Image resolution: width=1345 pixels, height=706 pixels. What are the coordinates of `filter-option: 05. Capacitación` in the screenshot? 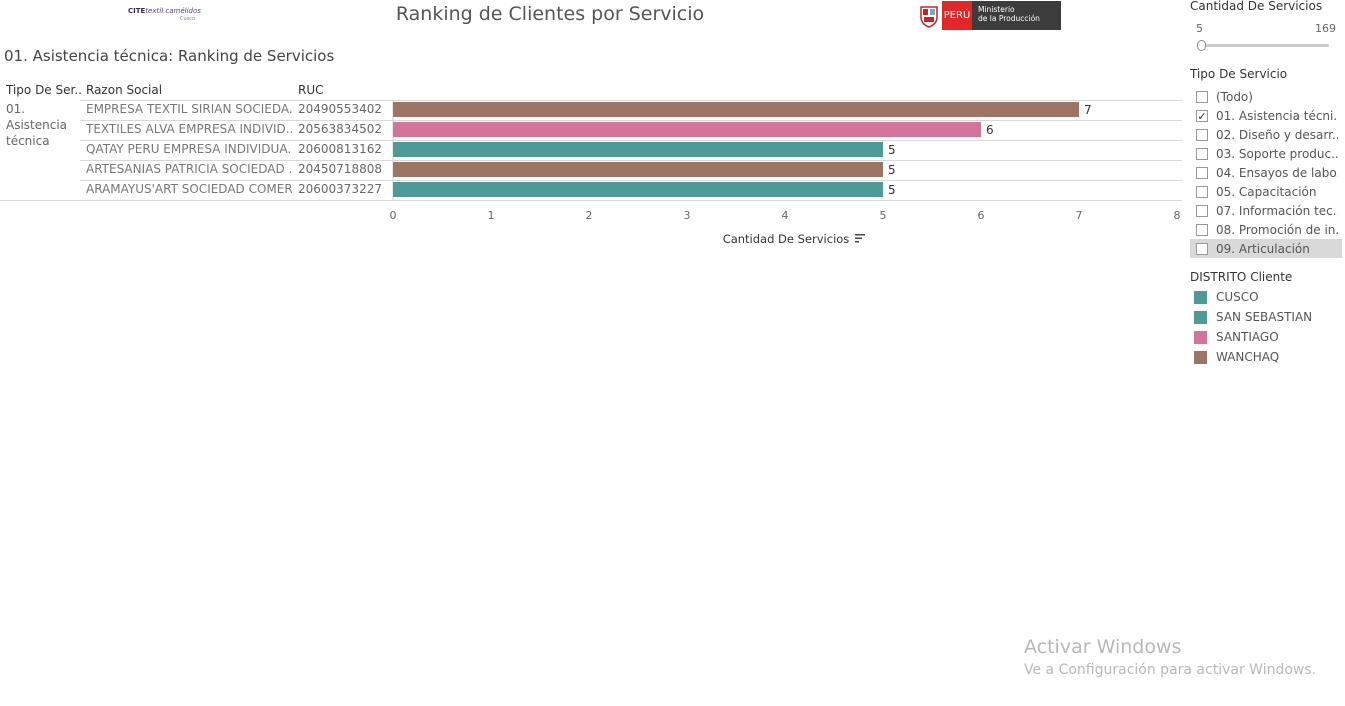 It's located at (1266, 191).